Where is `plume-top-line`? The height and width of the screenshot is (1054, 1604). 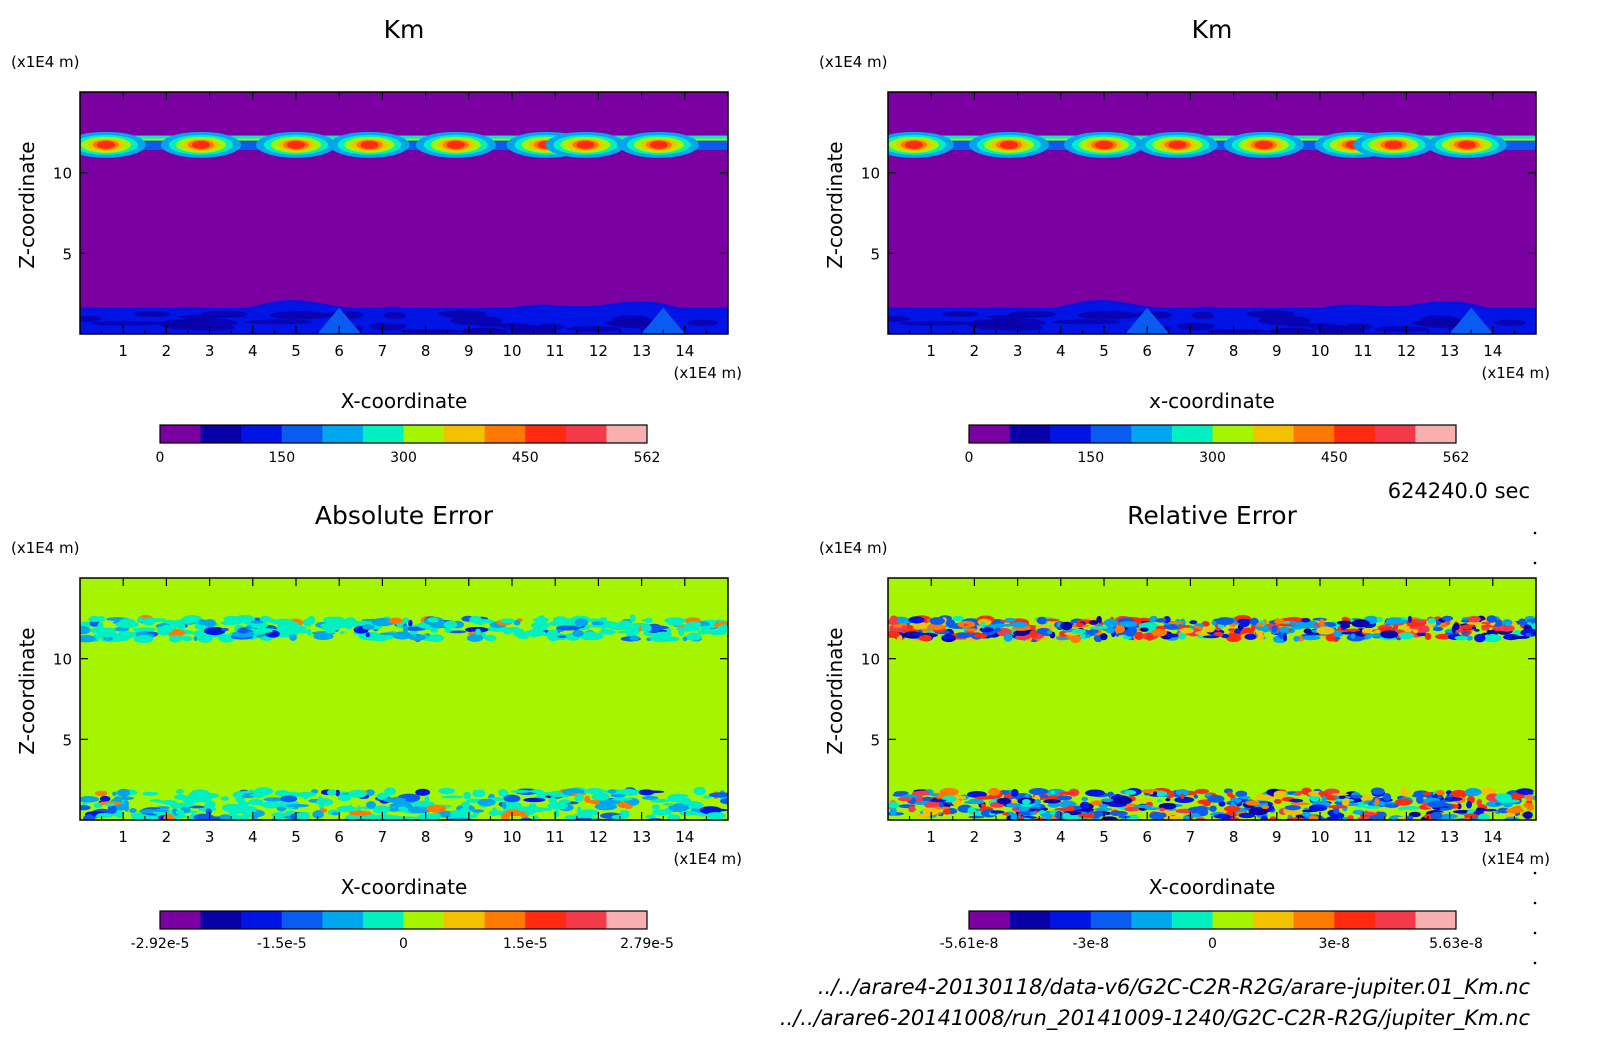
plume-top-line is located at coordinates (1212, 137).